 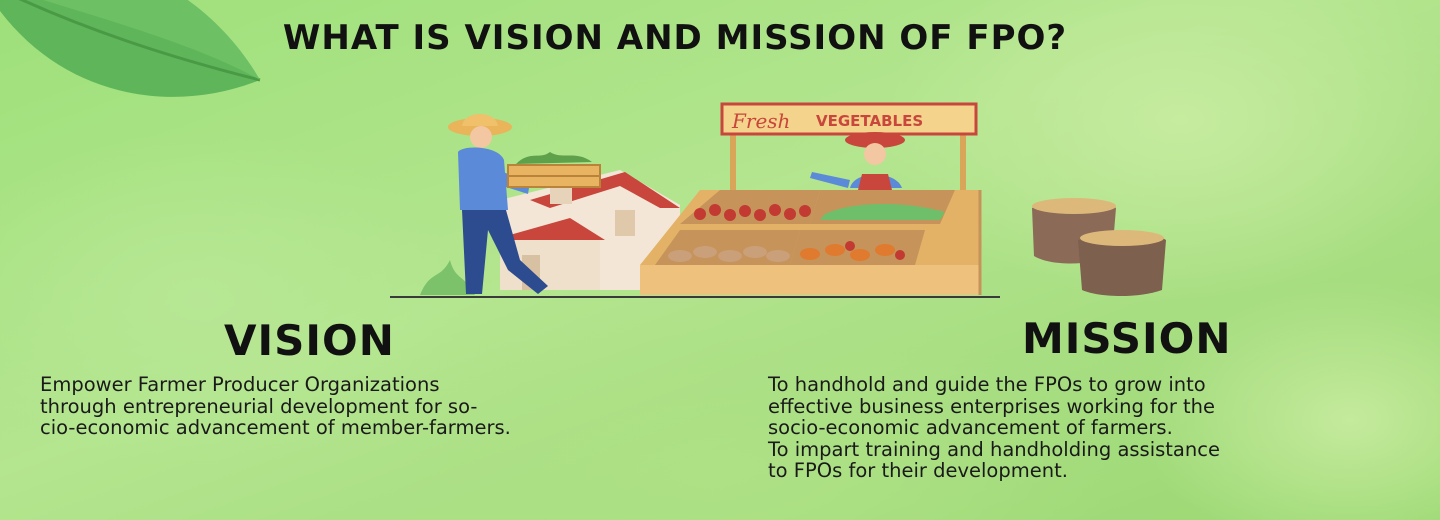 What do you see at coordinates (1127, 338) in the screenshot?
I see `mission-heading: MISSION` at bounding box center [1127, 338].